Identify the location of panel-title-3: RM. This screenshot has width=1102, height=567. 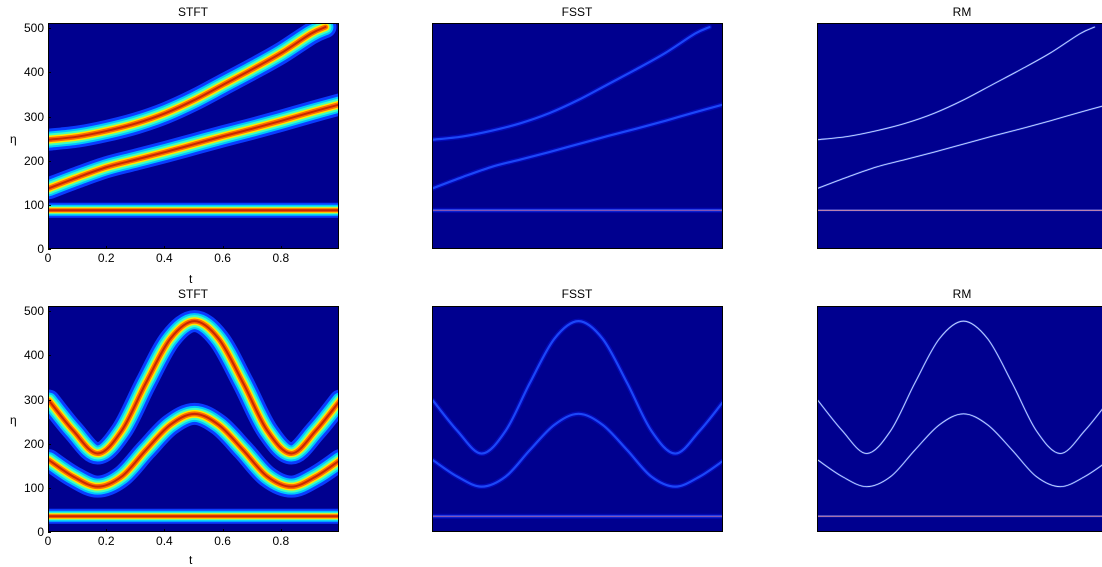
(962, 12).